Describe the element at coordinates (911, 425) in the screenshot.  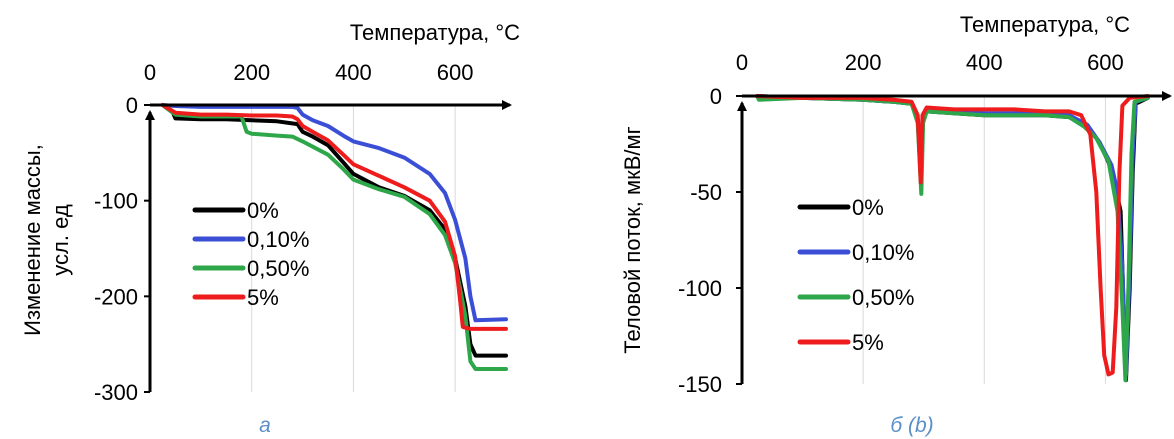
I see `panel-caption-b: б (b)` at that location.